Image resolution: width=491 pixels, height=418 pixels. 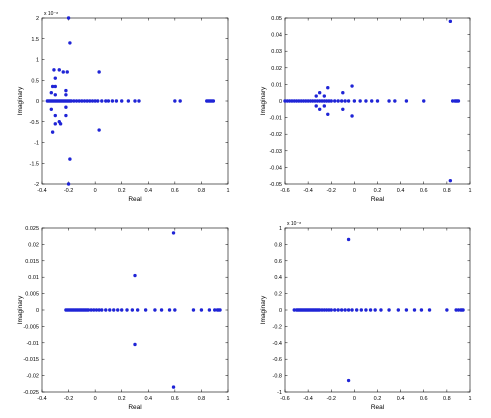 I want to click on x-tick-label: 0, so click(x=354, y=191).